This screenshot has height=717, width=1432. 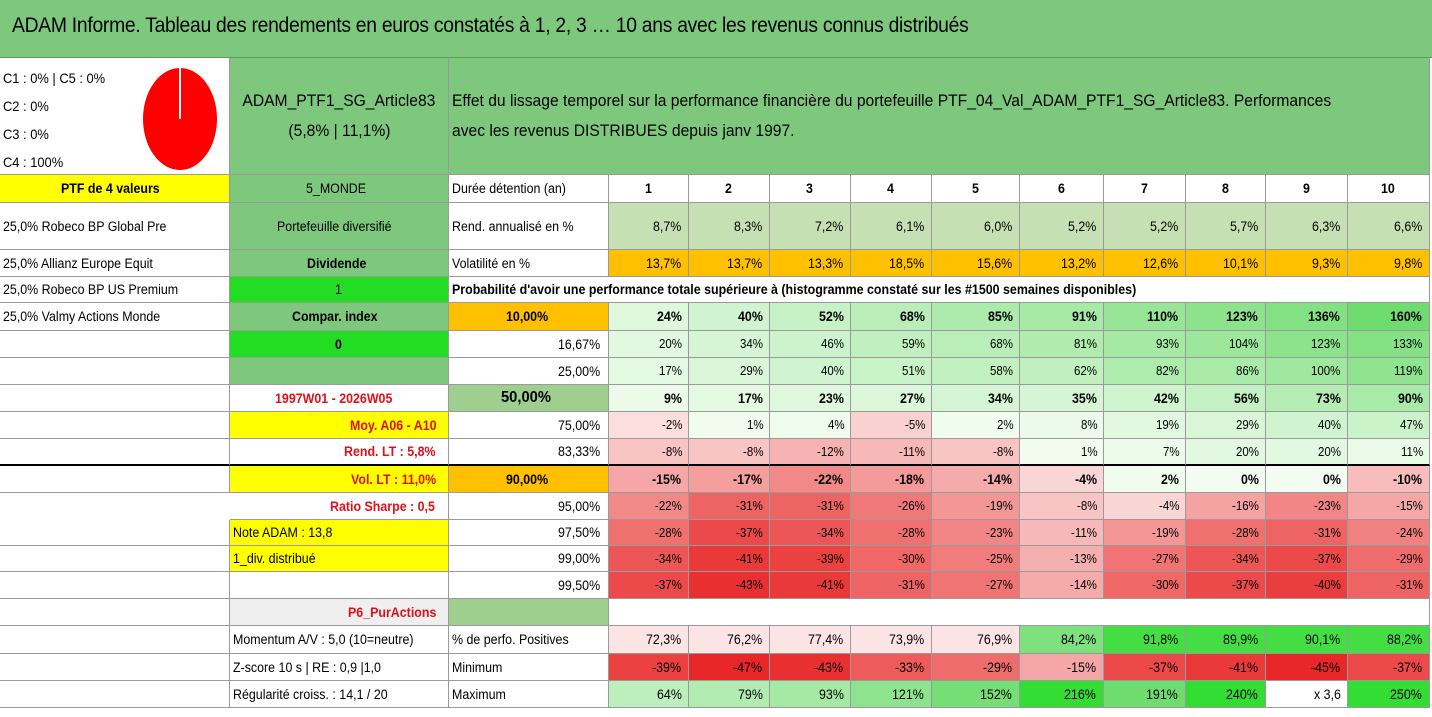 I want to click on pos-value: 91,8%, so click(x=1145, y=640).